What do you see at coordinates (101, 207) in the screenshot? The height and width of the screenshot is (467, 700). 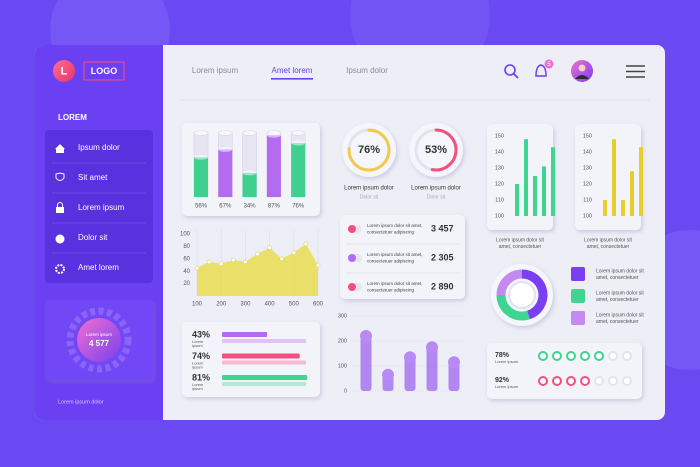 I see `menu-item: Lorem ipsum` at bounding box center [101, 207].